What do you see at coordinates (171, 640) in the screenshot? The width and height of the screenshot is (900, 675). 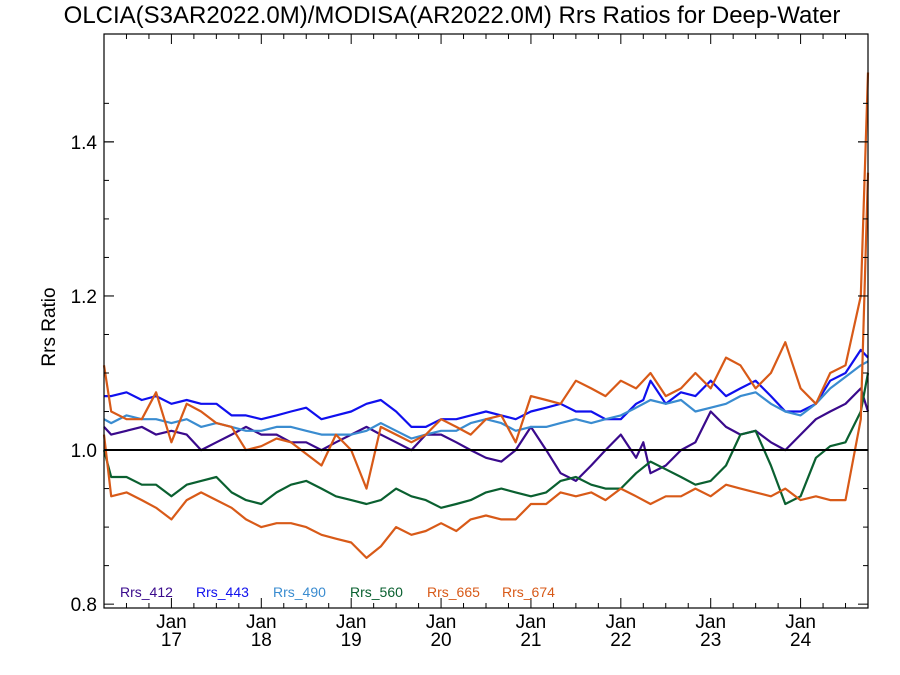 I see `x-tick-label-year: 17` at bounding box center [171, 640].